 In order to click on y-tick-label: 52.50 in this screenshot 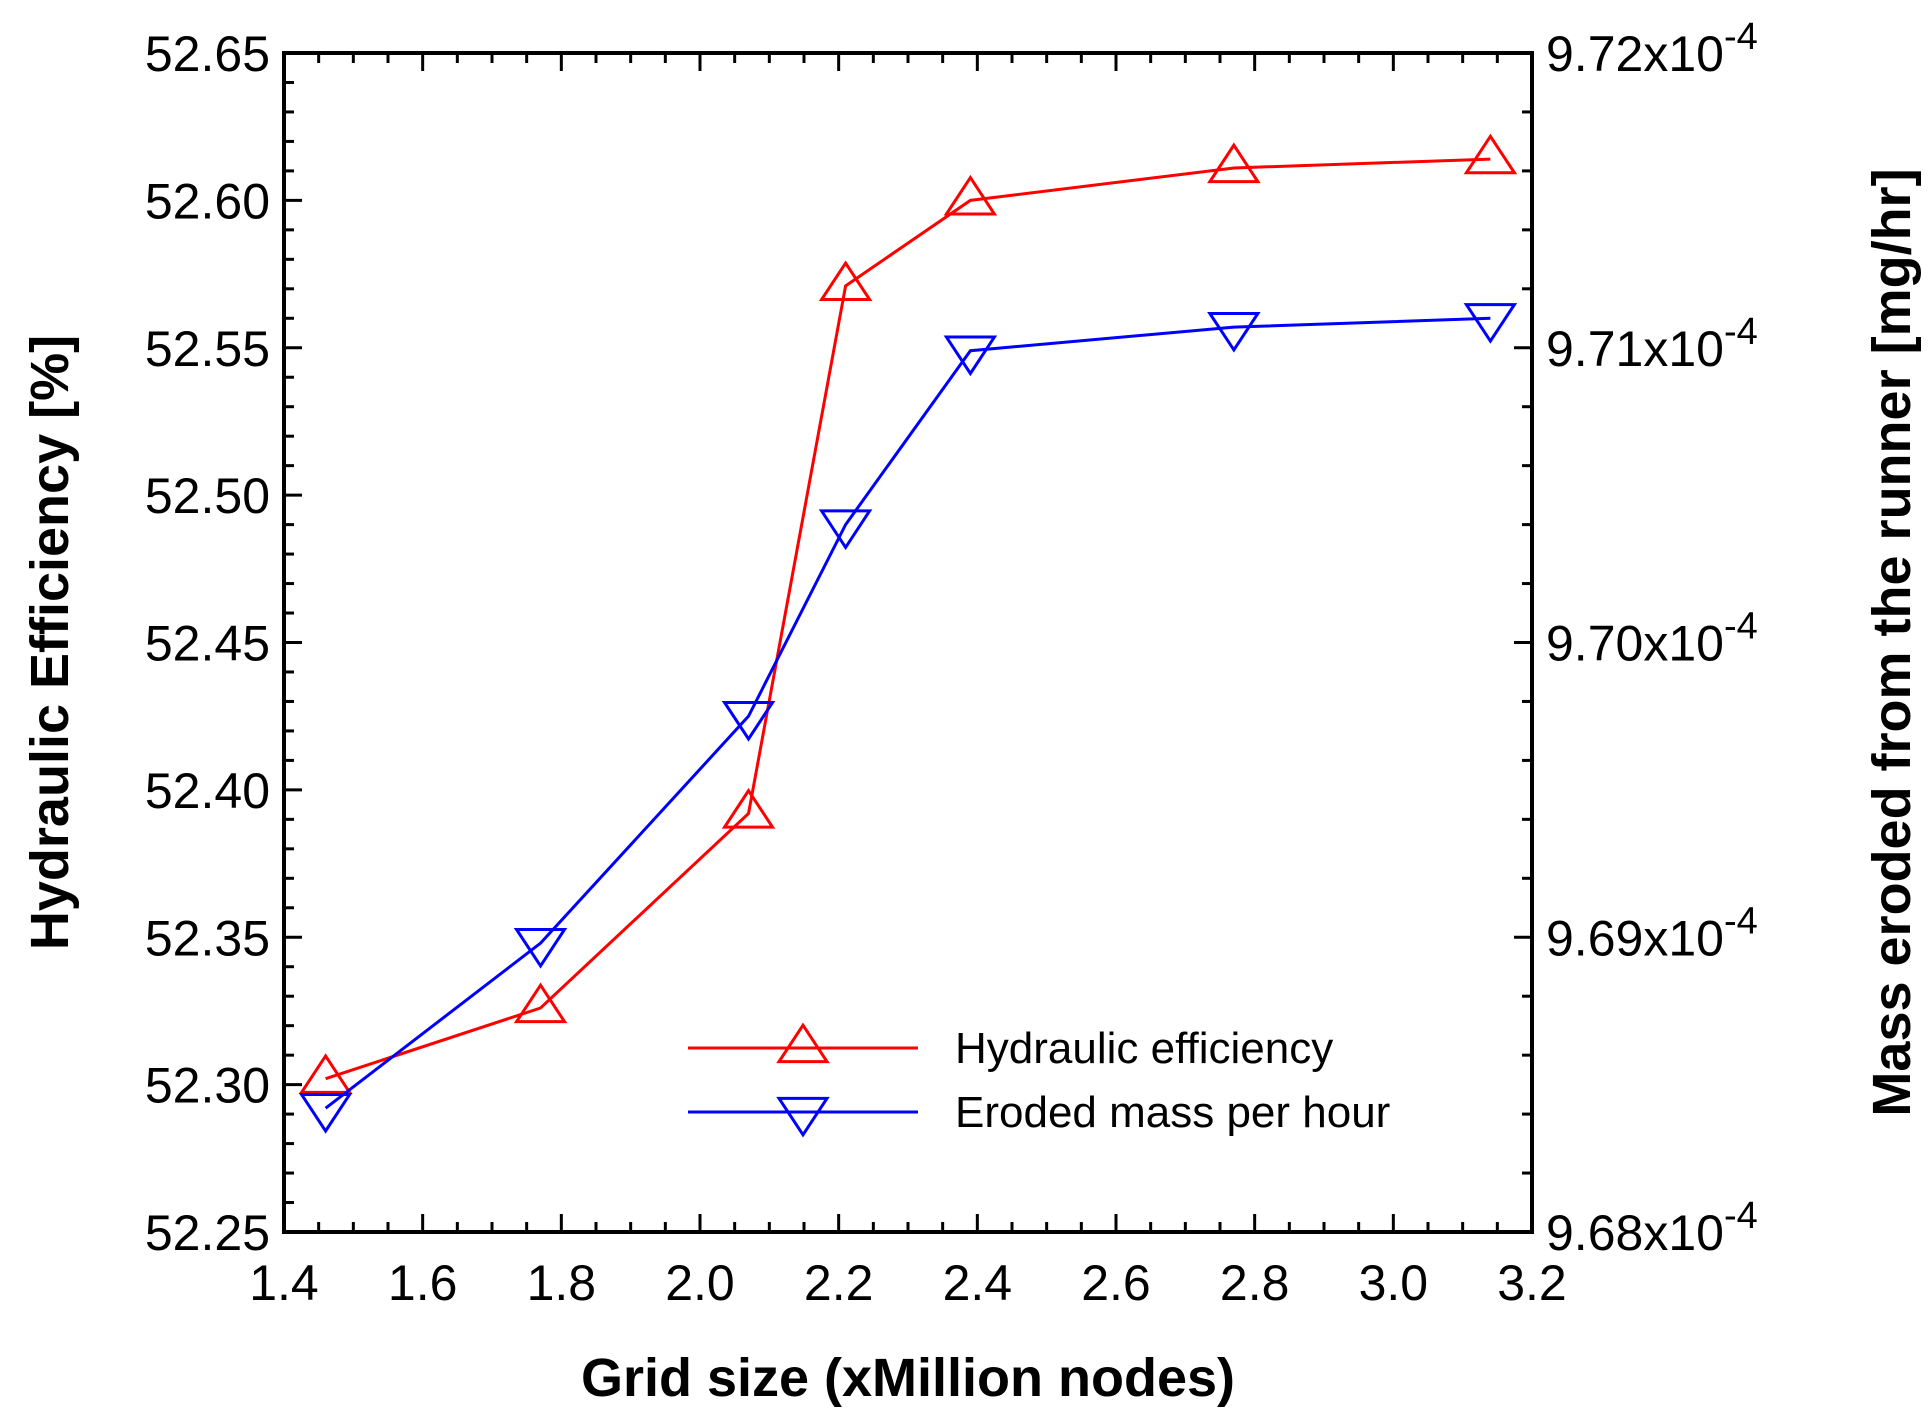, I will do `click(207, 496)`.